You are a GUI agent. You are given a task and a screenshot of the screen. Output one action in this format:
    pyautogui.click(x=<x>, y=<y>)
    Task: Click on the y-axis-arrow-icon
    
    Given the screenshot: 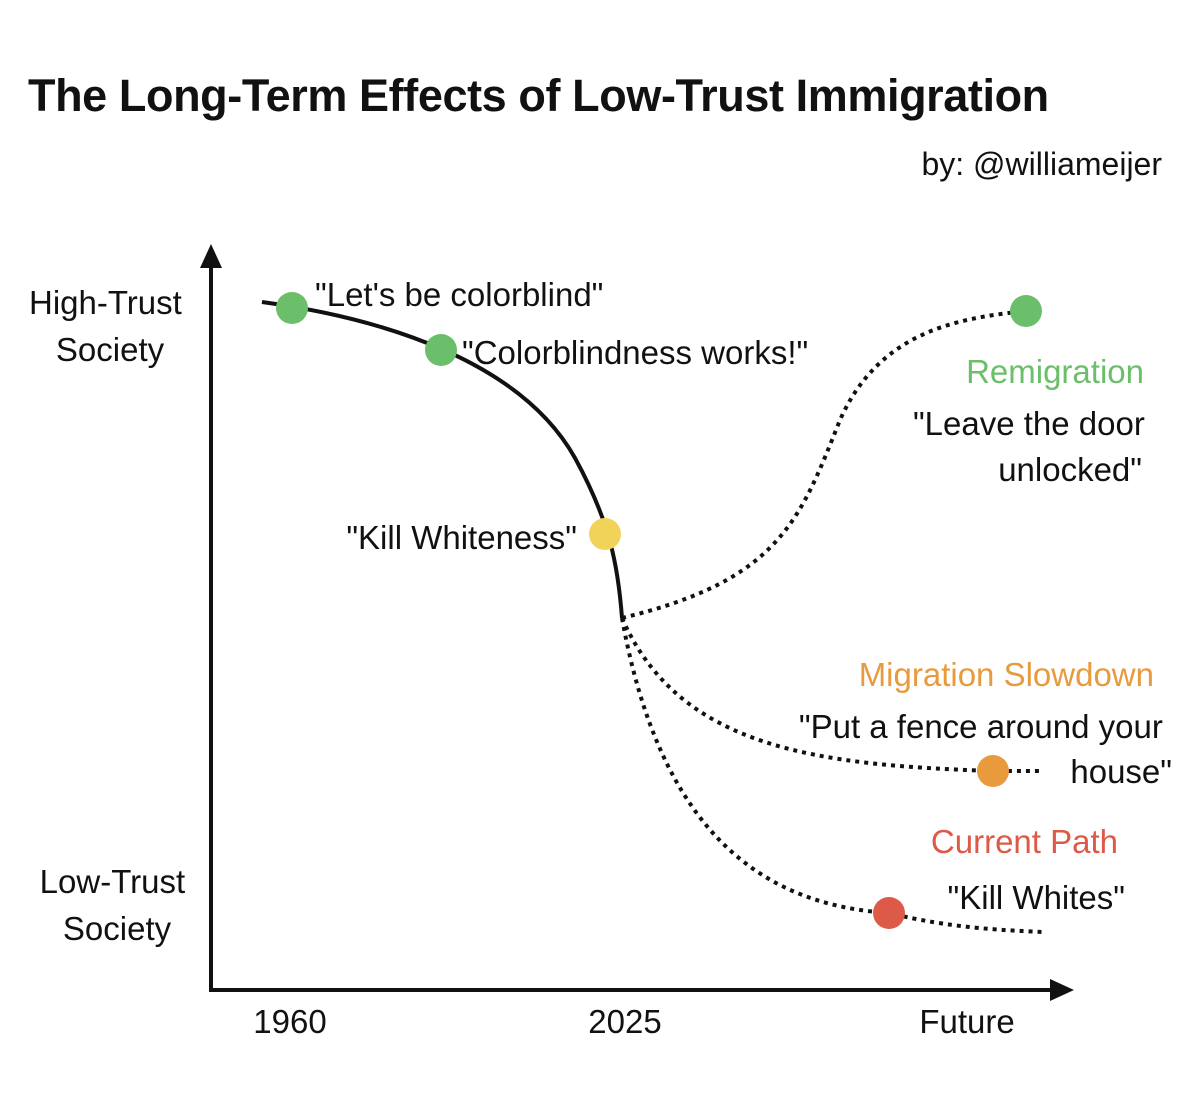 What is the action you would take?
    pyautogui.click(x=211, y=256)
    